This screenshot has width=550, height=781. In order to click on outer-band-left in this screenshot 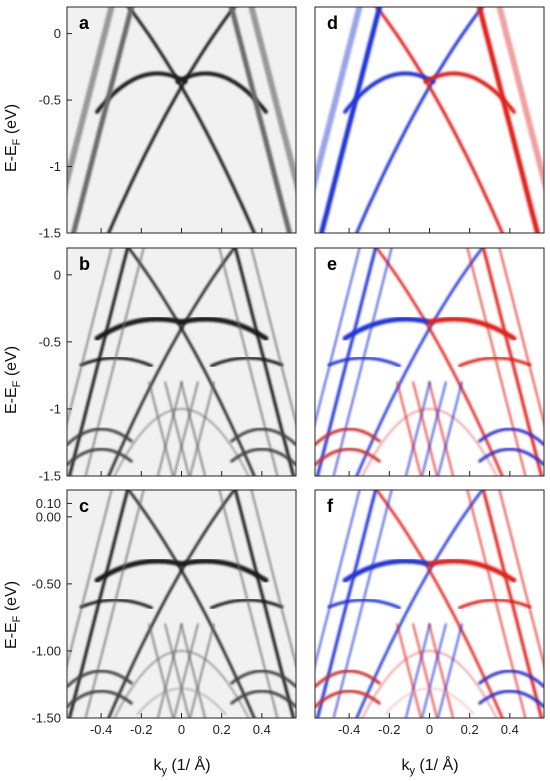, I will do `click(351, 120)`.